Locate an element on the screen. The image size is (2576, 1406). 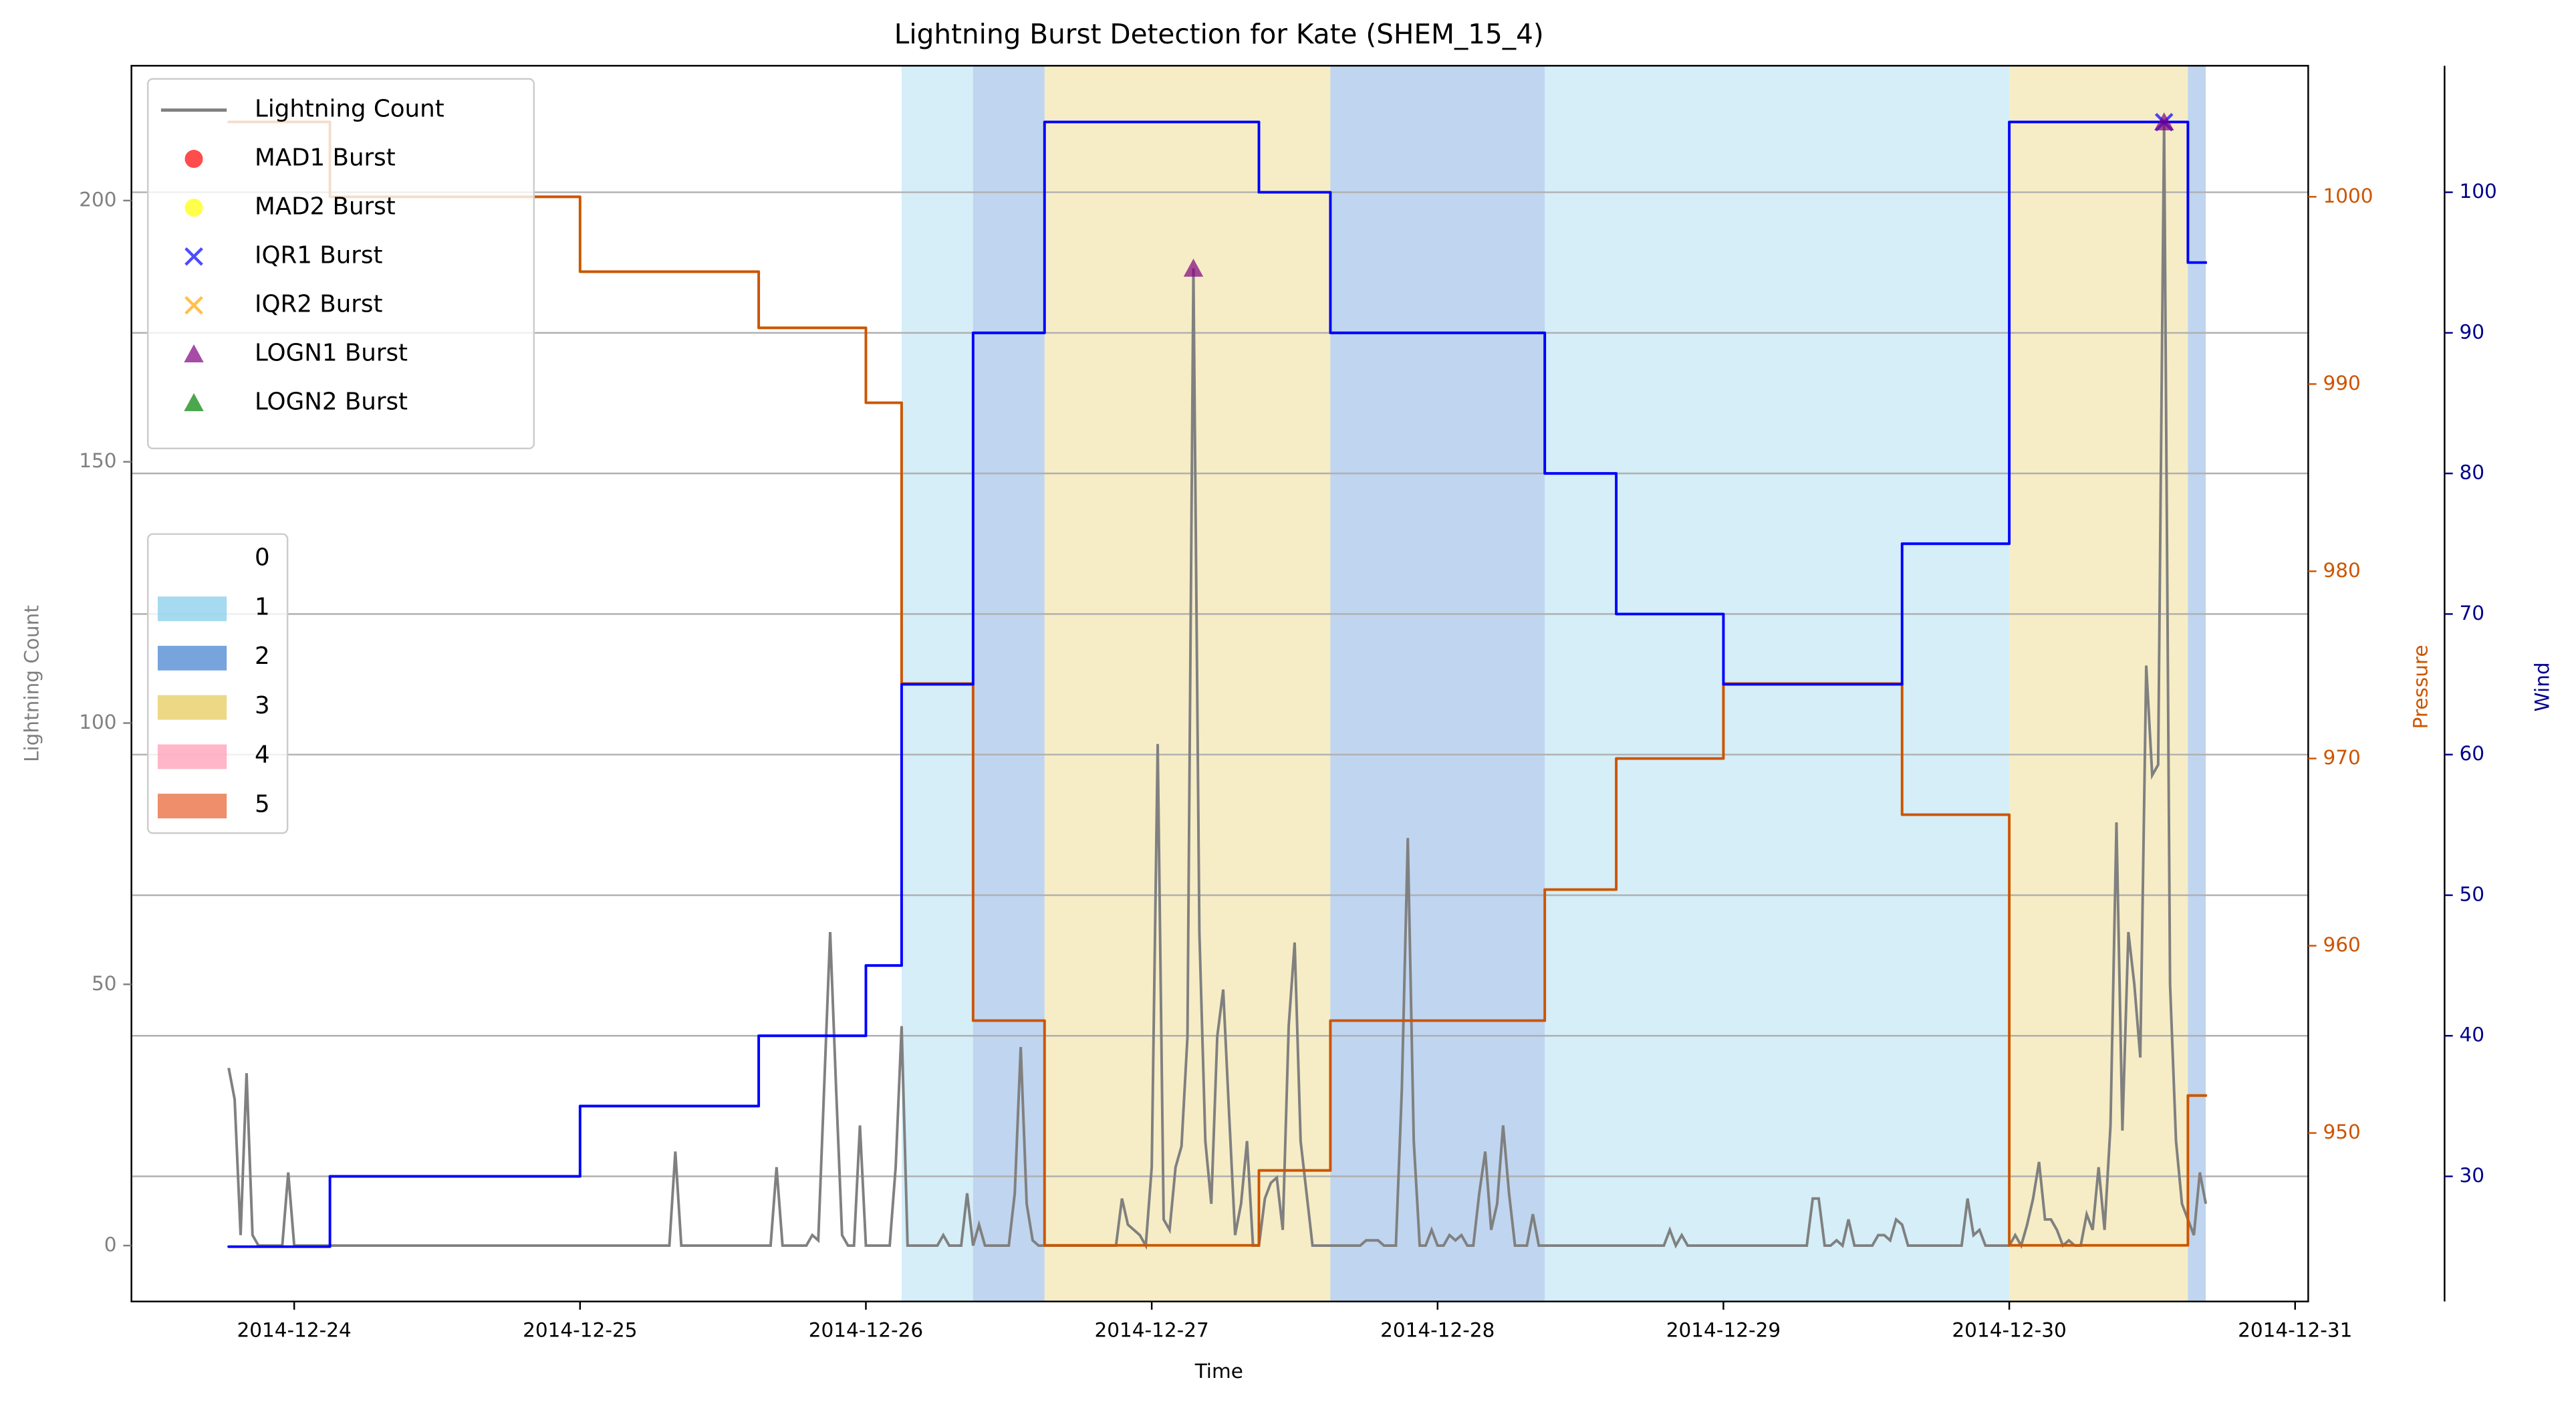
y-tick-label: 980 is located at coordinates (2341, 570).